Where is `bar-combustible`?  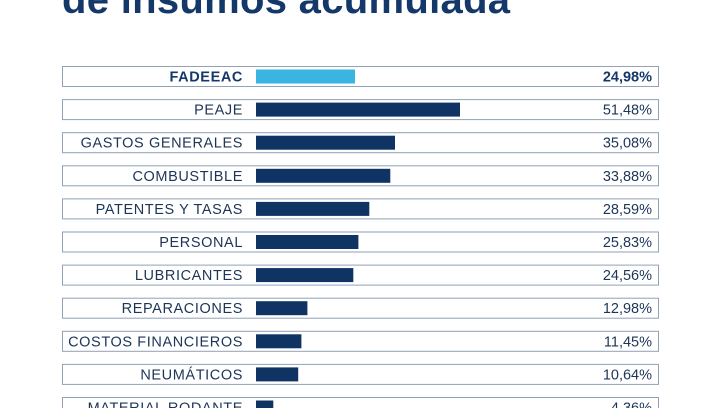 bar-combustible is located at coordinates (323, 175).